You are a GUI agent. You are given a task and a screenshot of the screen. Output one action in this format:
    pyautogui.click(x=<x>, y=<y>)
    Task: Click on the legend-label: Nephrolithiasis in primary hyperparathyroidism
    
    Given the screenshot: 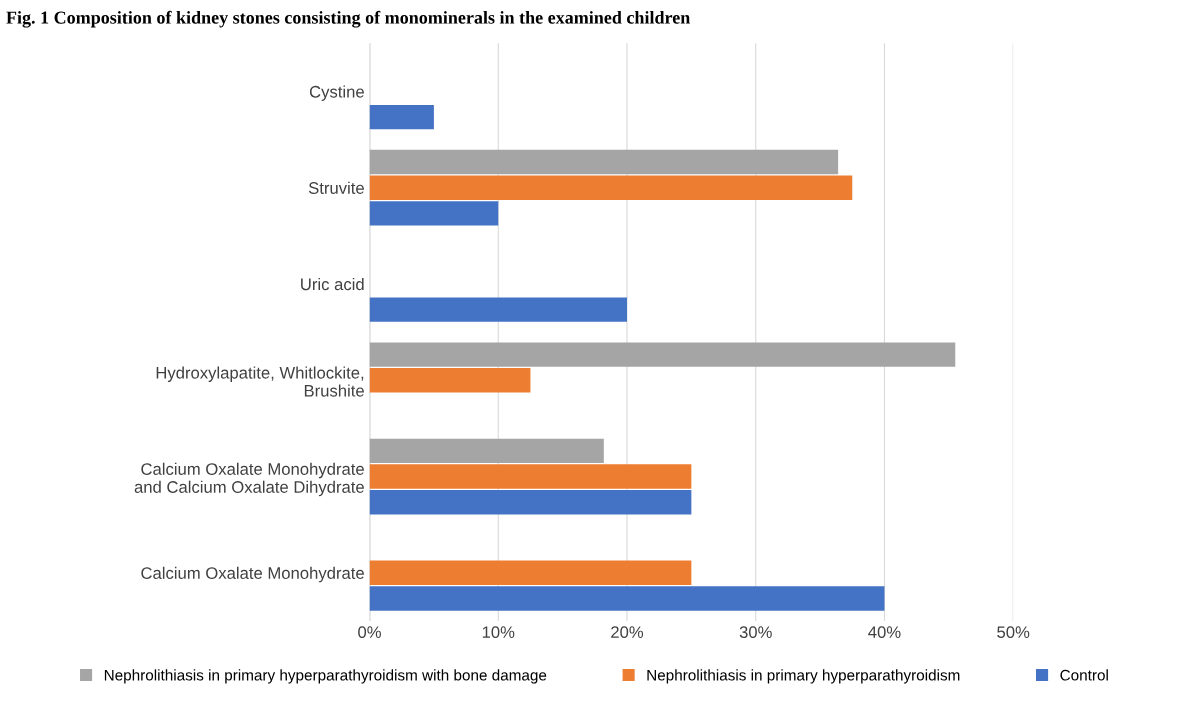 What is the action you would take?
    pyautogui.click(x=803, y=676)
    